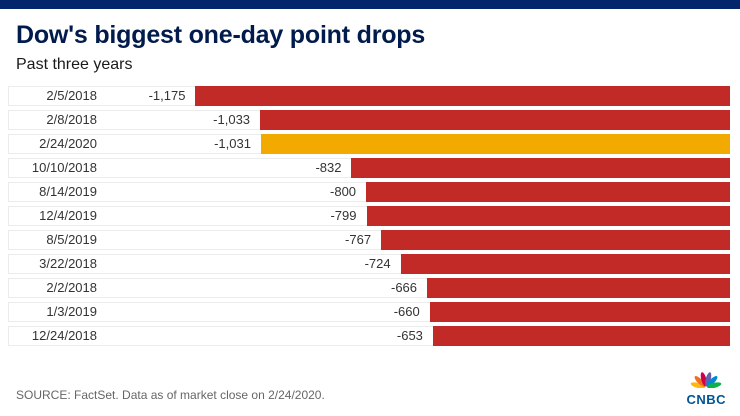 The width and height of the screenshot is (740, 416). Describe the element at coordinates (404, 287) in the screenshot. I see `value-label: -666` at that location.